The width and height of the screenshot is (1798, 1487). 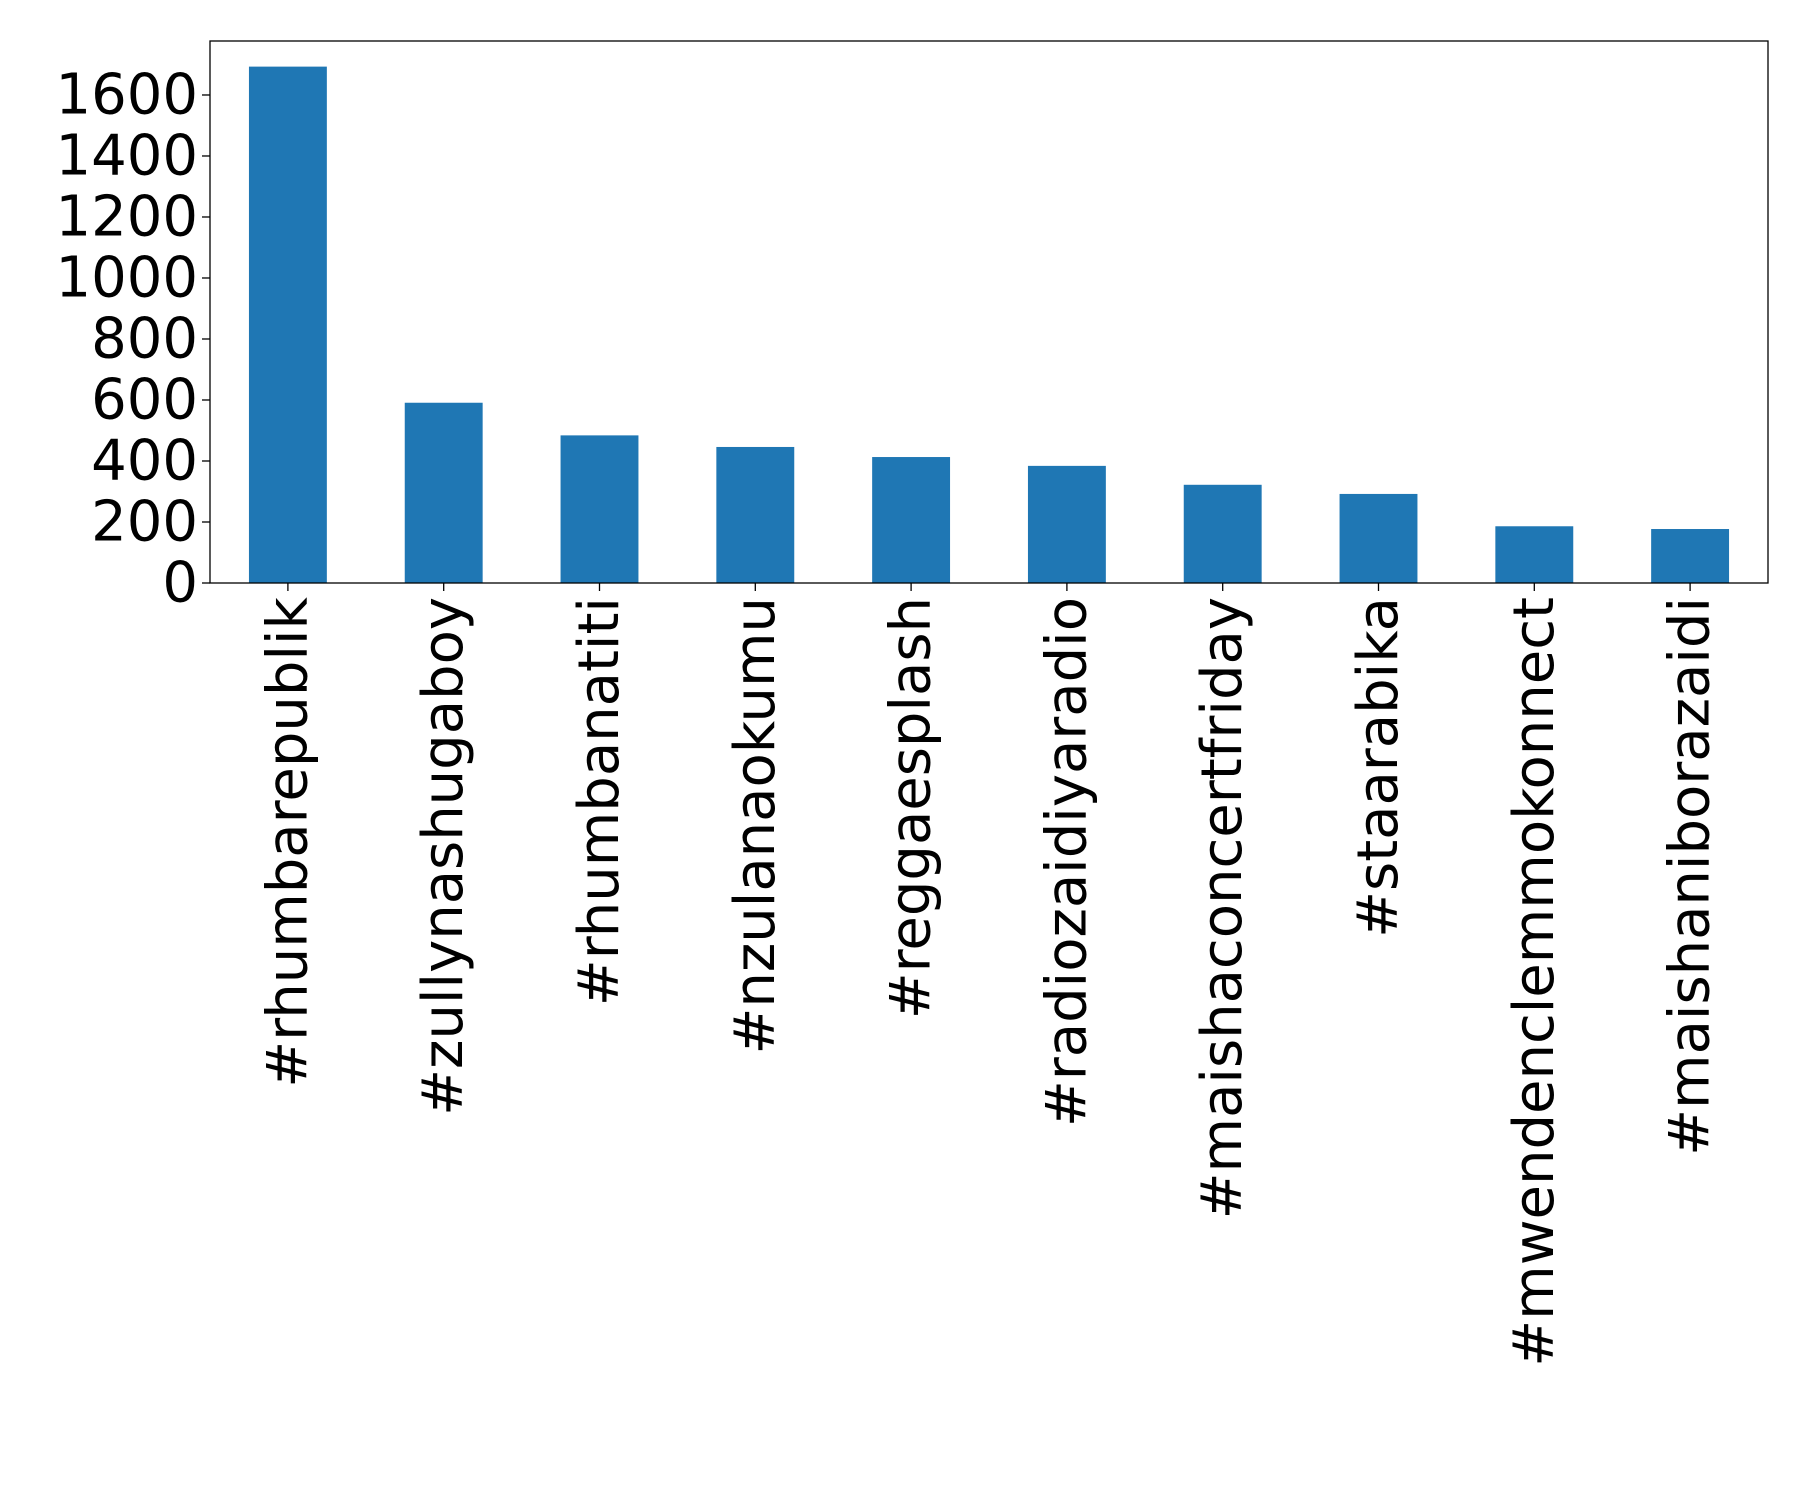 I want to click on y-tick-label: 200, so click(x=144, y=521).